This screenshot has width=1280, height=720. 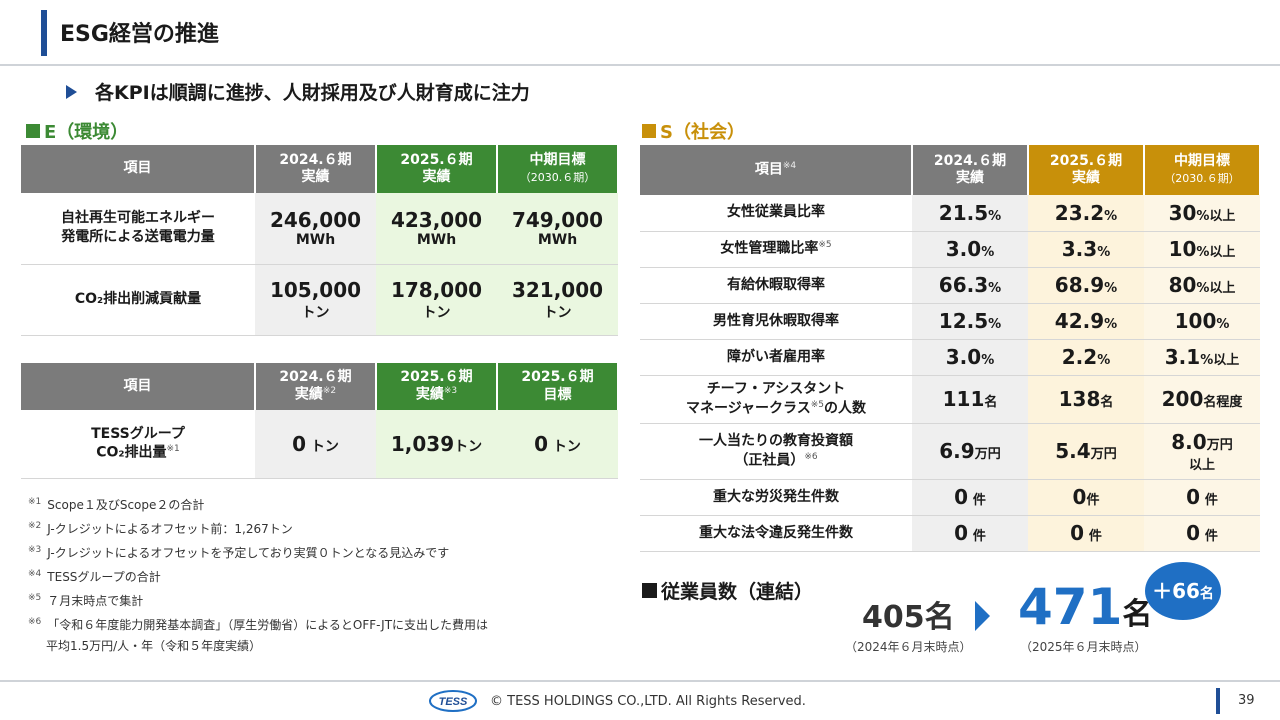 I want to click on social-section-heading: S（社会）, so click(x=693, y=131).